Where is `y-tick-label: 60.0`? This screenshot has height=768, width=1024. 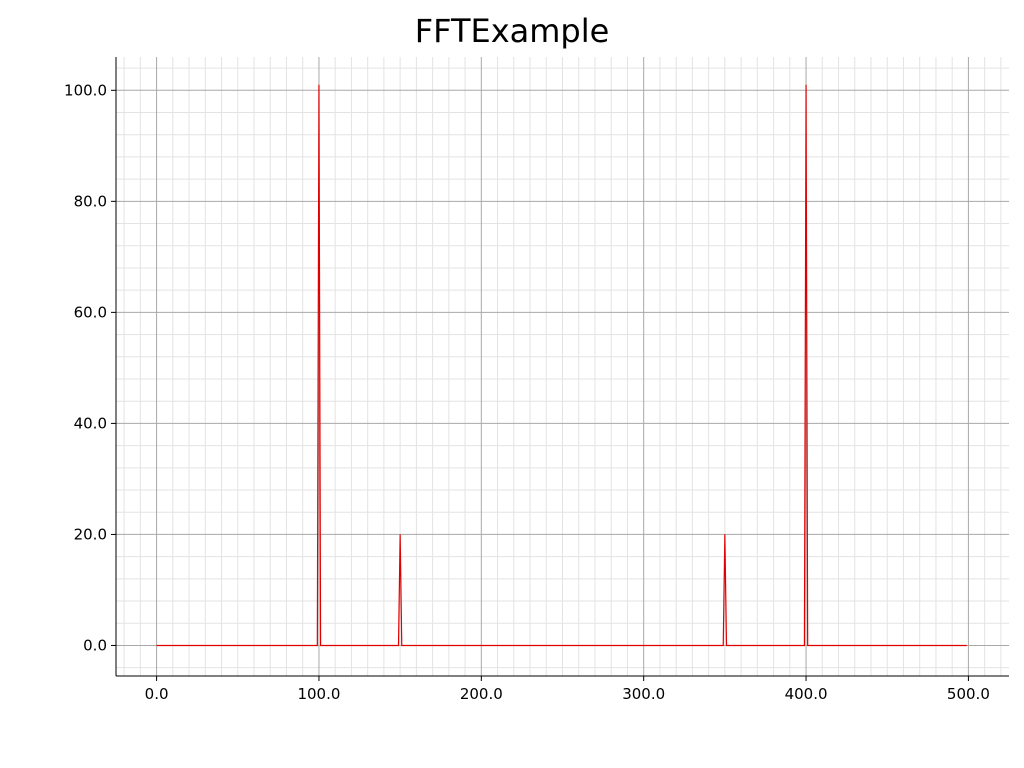
y-tick-label: 60.0 is located at coordinates (90, 312).